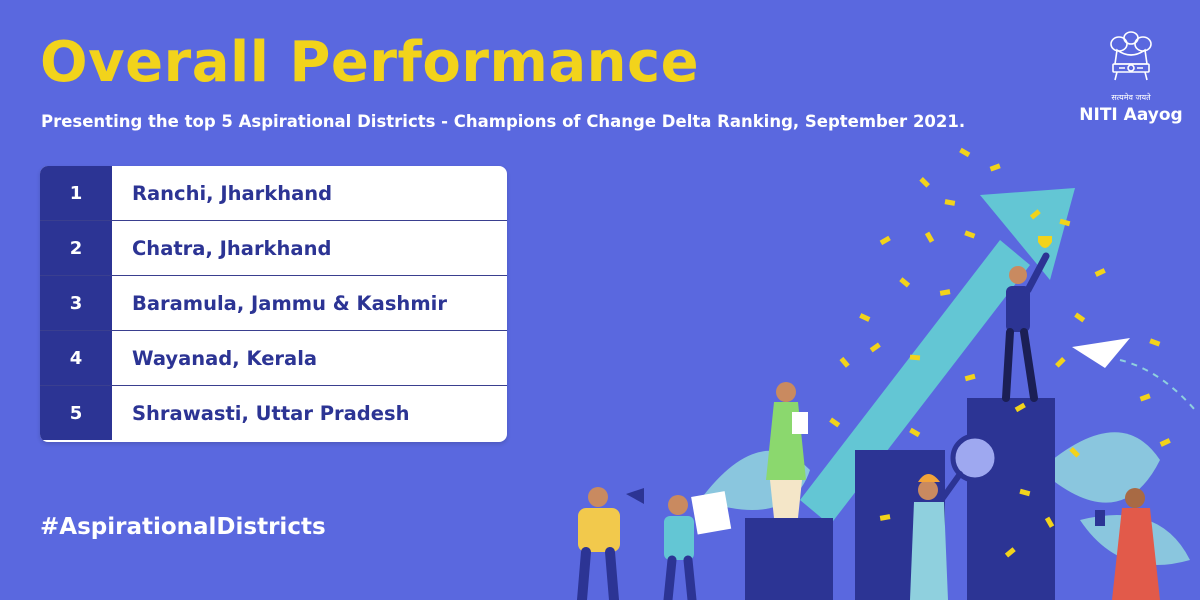 The height and width of the screenshot is (600, 1200). Describe the element at coordinates (610, 543) in the screenshot. I see `person-megaphone` at that location.